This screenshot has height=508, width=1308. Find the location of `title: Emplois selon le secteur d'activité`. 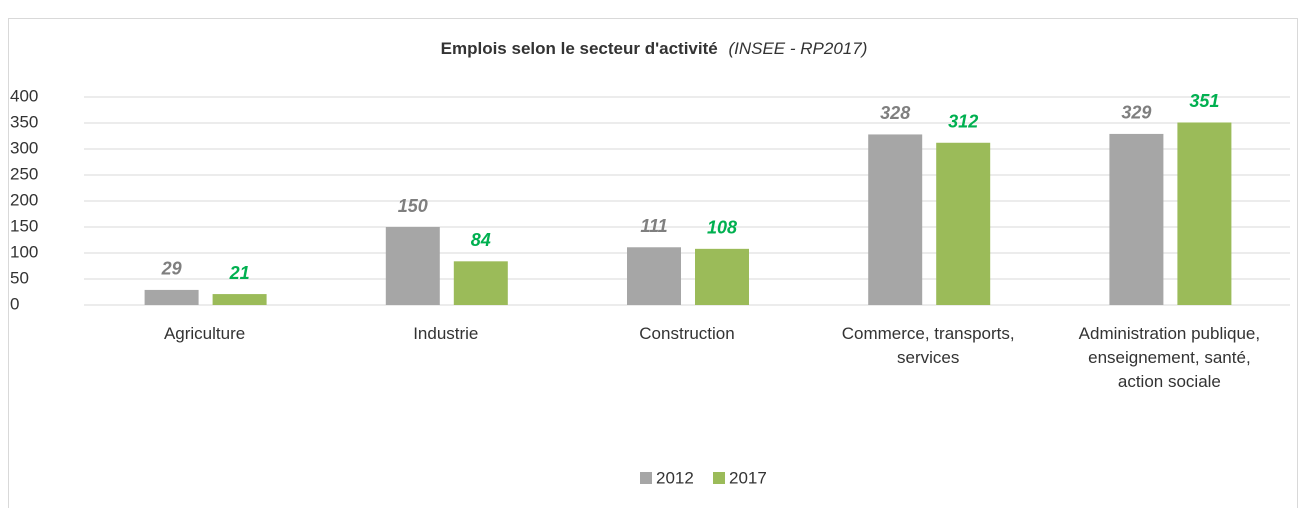

title: Emplois selon le secteur d'activité is located at coordinates (579, 48).